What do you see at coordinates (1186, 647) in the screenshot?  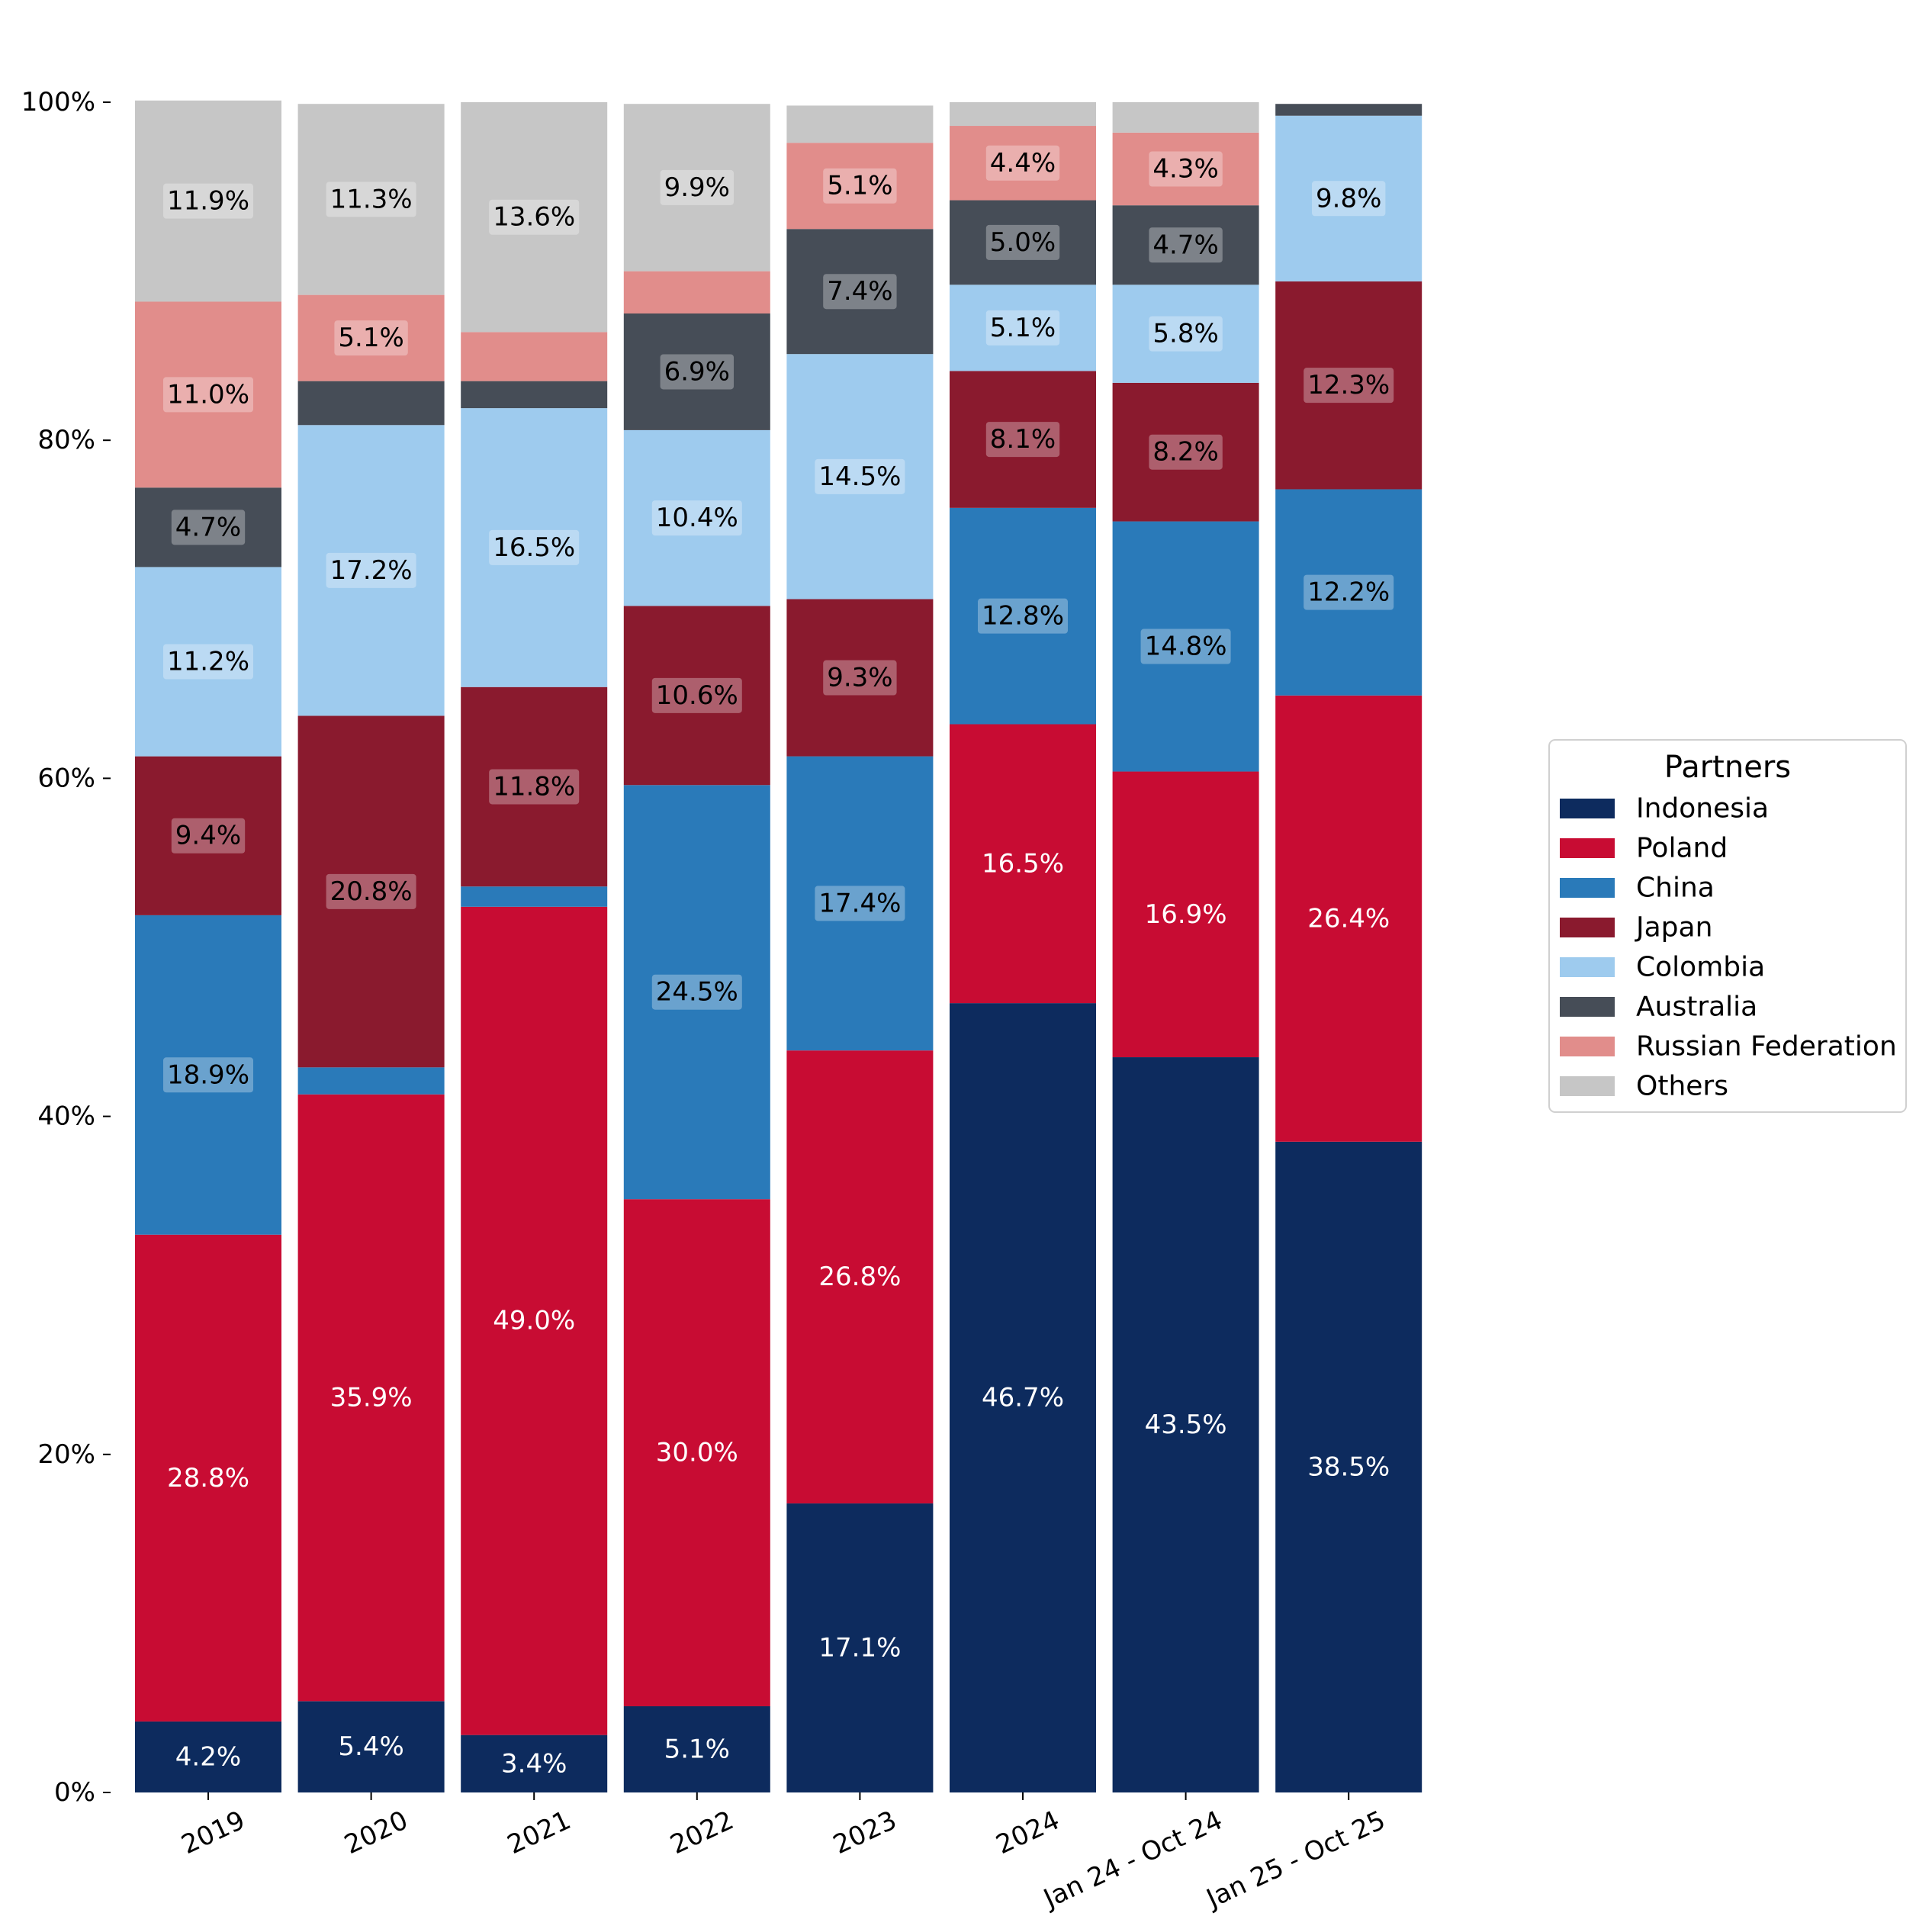 I see `data-label: 14.8%` at bounding box center [1186, 647].